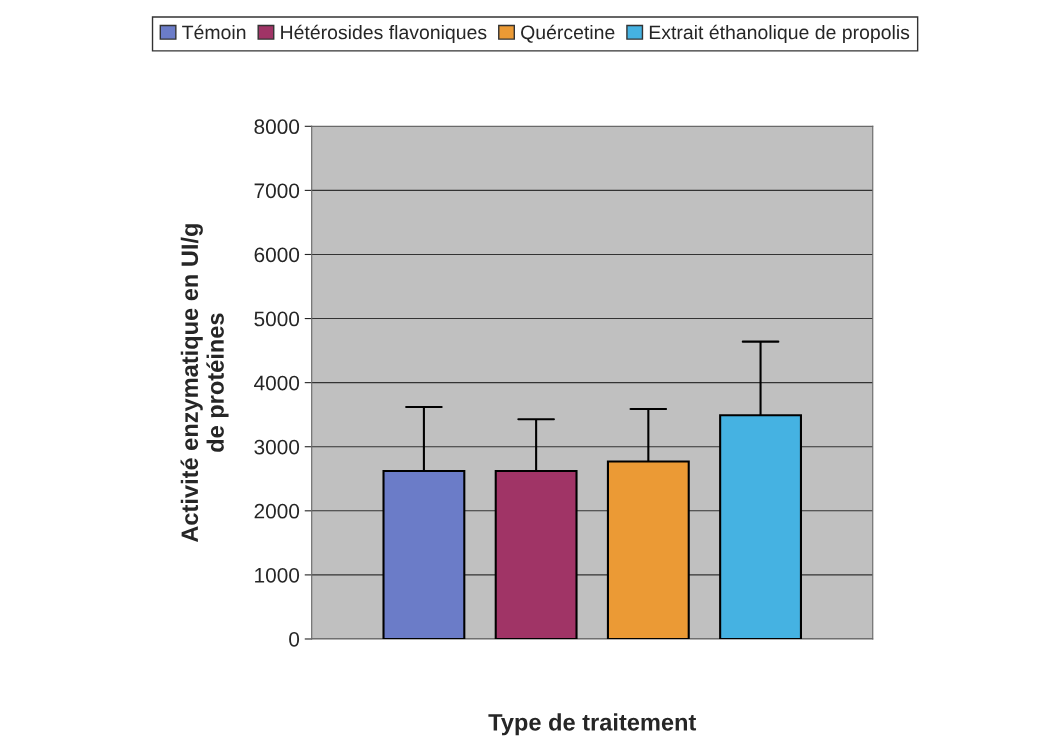 The image size is (1039, 743). Describe the element at coordinates (779, 34) in the screenshot. I see `legend-label: Extrait éthanolique de propolis` at that location.